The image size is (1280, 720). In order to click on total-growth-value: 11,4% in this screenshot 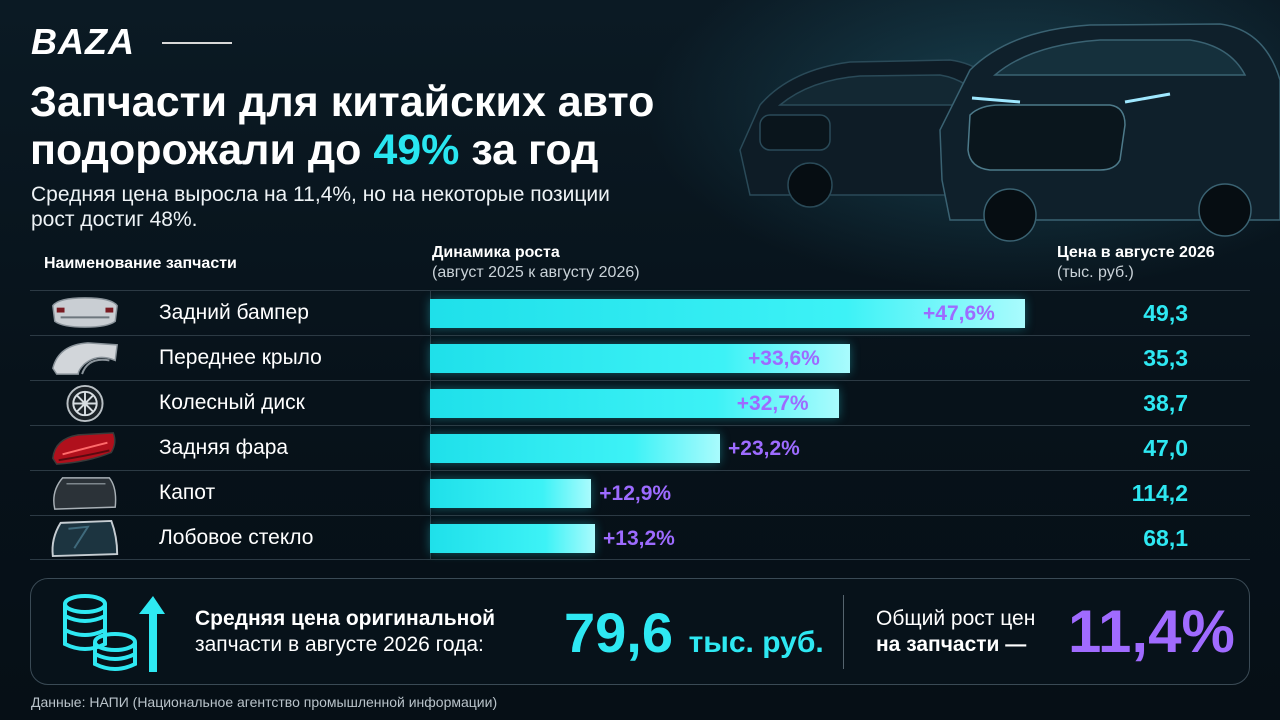, I will do `click(1151, 631)`.